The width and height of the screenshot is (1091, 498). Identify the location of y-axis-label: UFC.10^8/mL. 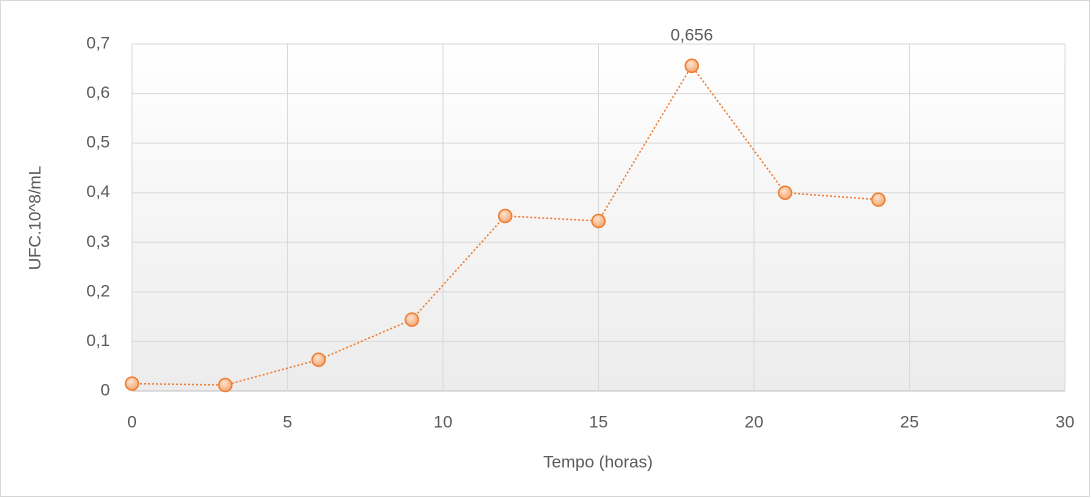
(34, 218).